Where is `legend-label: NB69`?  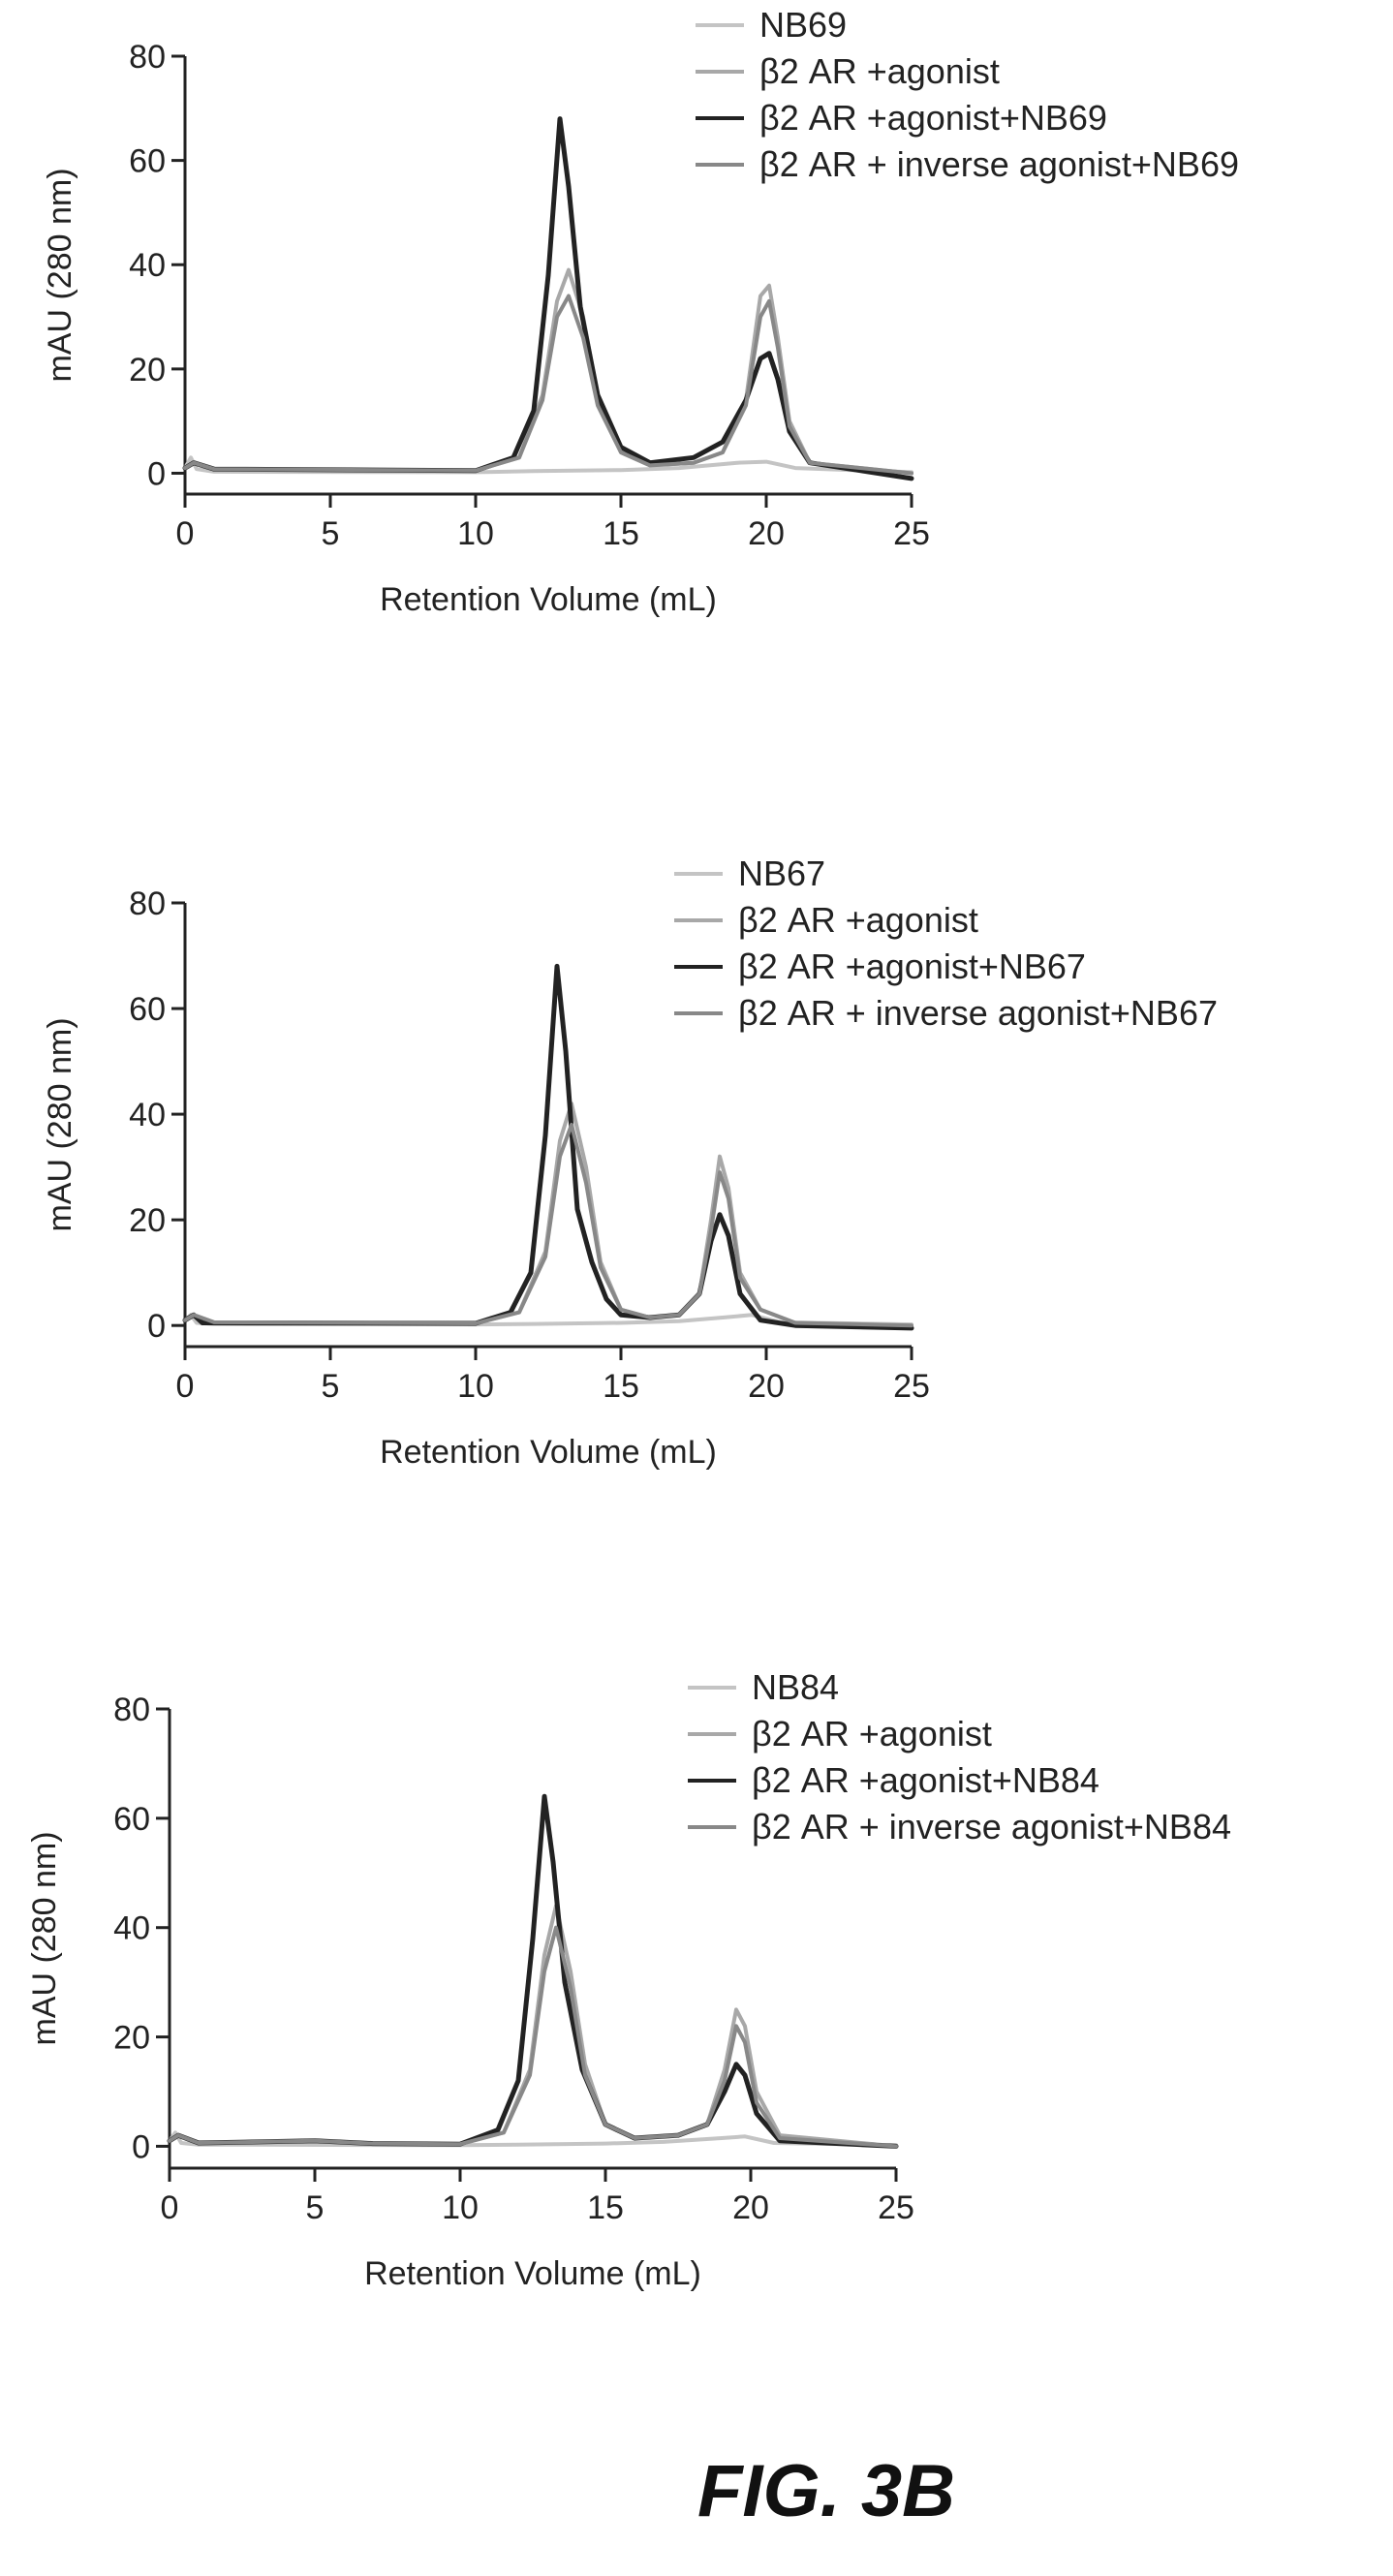
legend-label: NB69 is located at coordinates (803, 25).